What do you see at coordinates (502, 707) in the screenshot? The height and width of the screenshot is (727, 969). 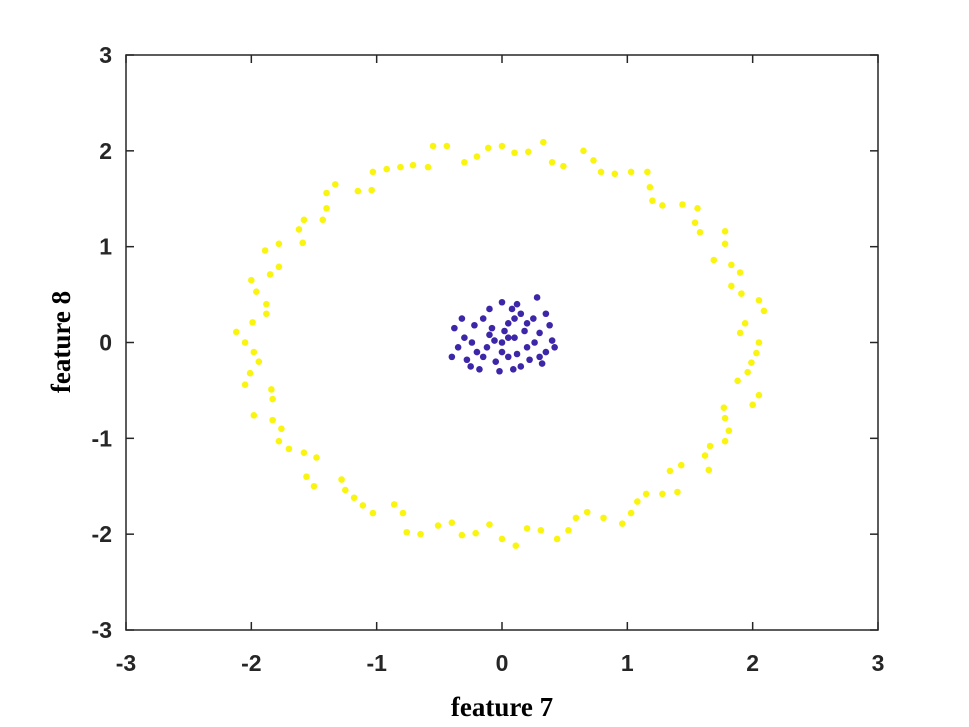 I see `x-axis-label: feature 7` at bounding box center [502, 707].